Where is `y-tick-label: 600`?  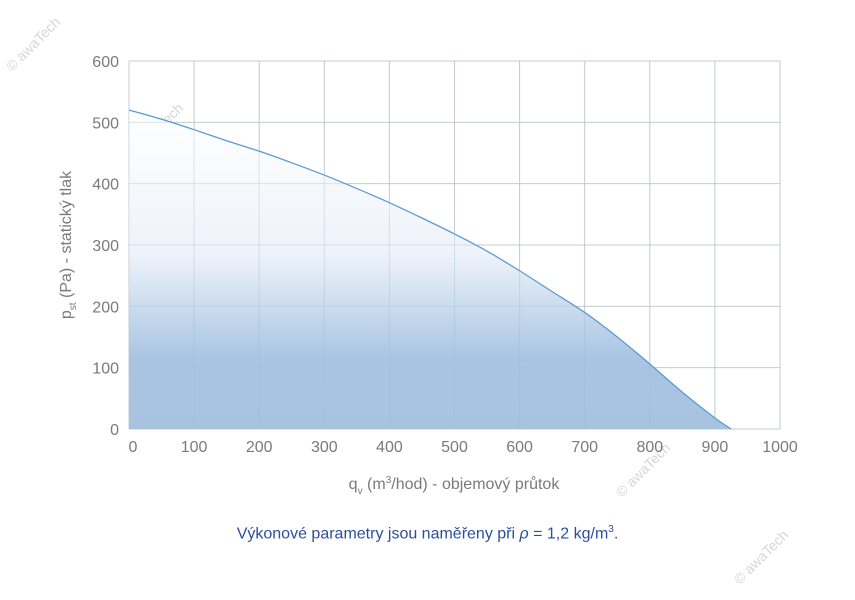 y-tick-label: 600 is located at coordinates (105, 62).